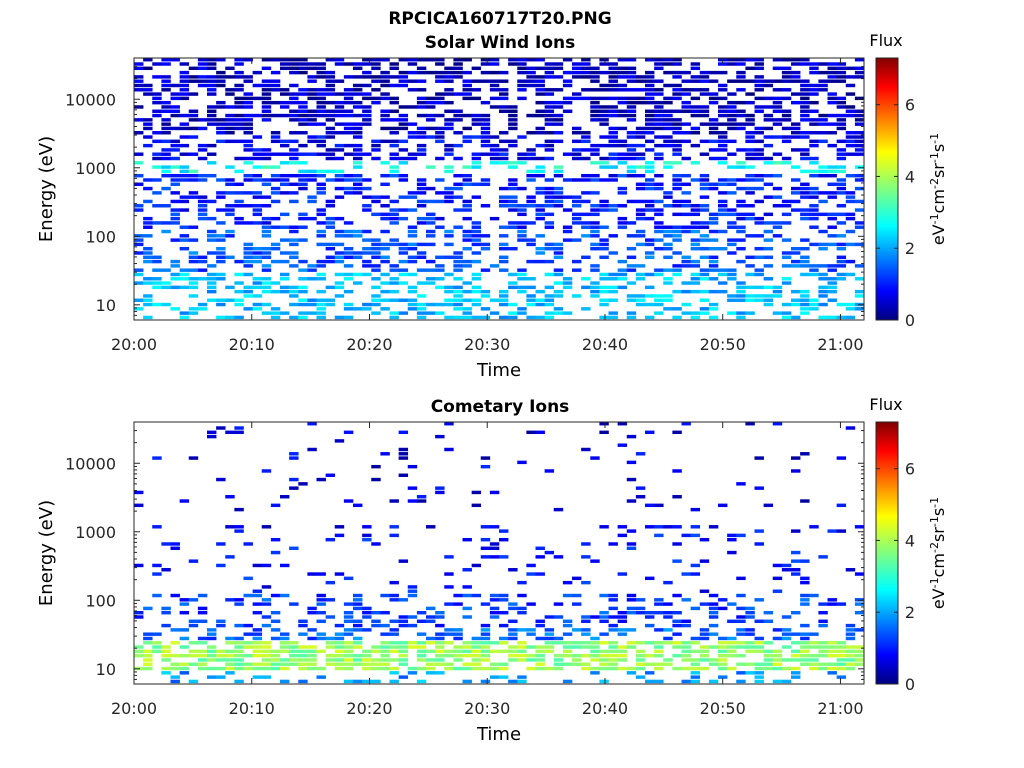  Describe the element at coordinates (885, 404) in the screenshot. I see `colorbar-title: Flux` at that location.